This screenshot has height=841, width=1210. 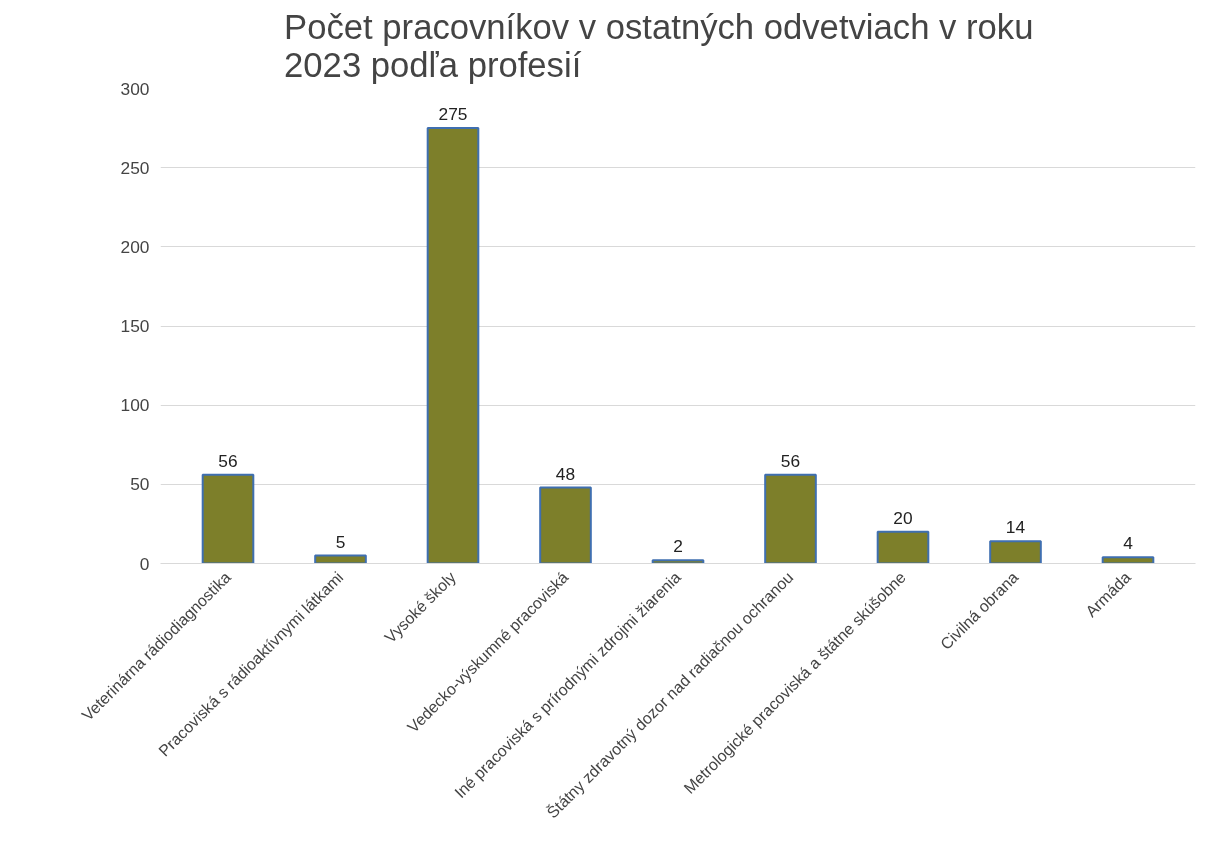 I want to click on y-tick-label: 250, so click(x=135, y=167).